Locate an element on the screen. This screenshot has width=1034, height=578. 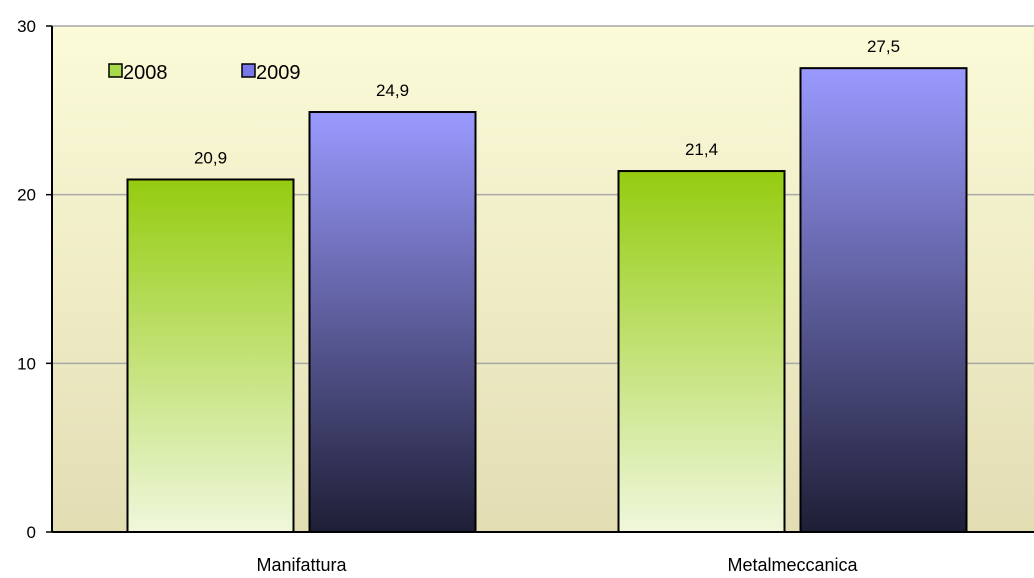
category-label-manifattura: Manifattura is located at coordinates (301, 565).